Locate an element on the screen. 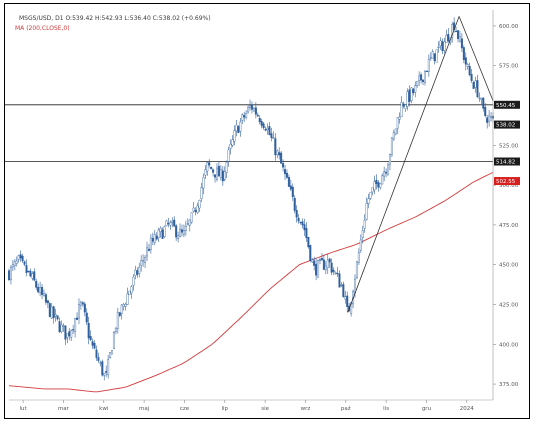  x-tick-label: lip is located at coordinates (225, 409).